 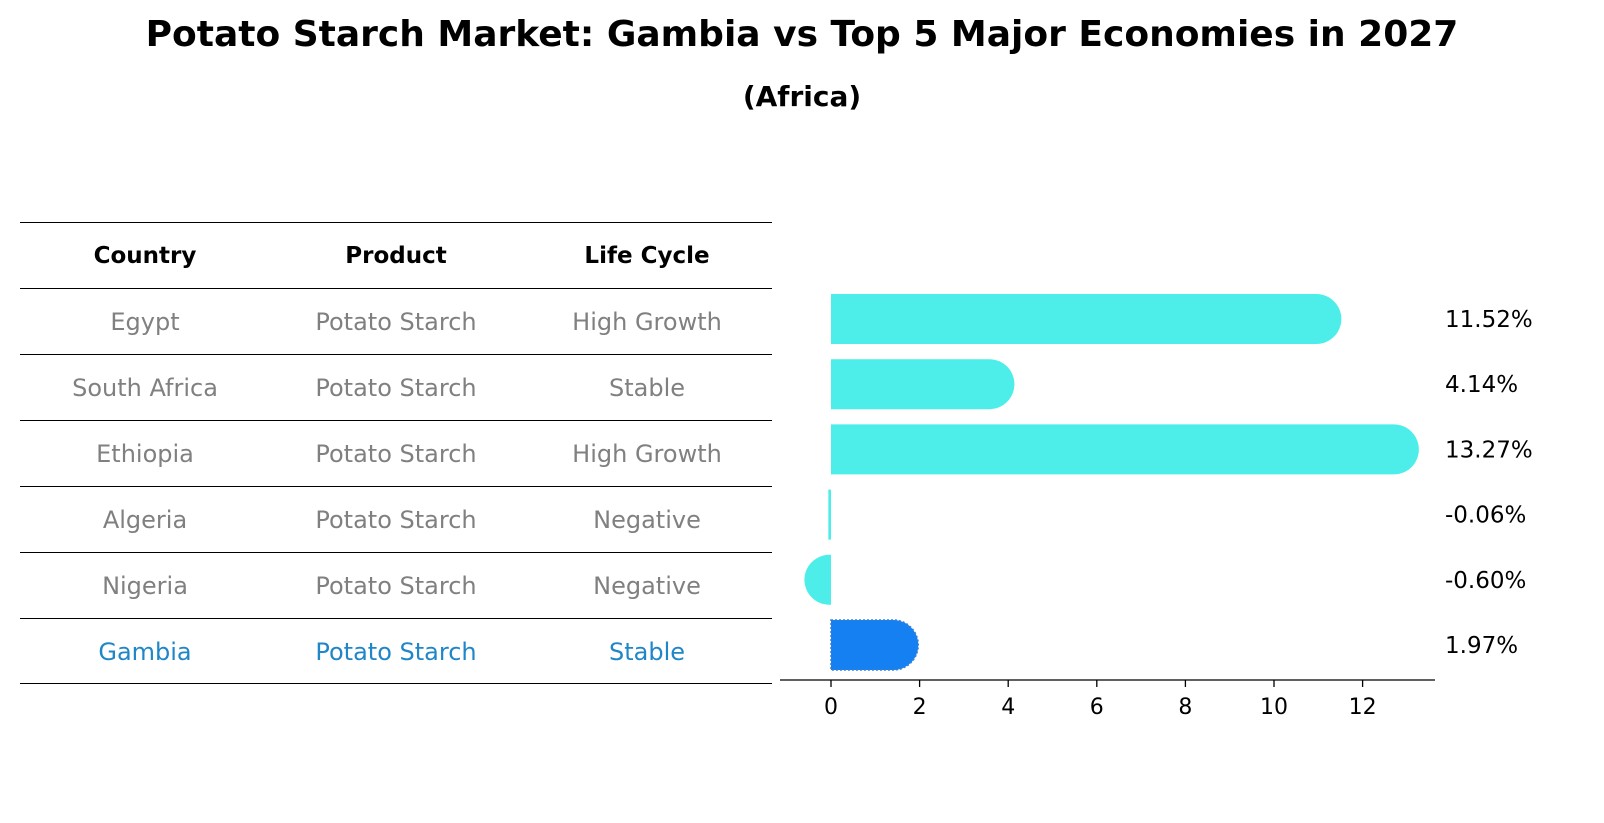 I want to click on data-label: 13.27%, so click(x=1489, y=450).